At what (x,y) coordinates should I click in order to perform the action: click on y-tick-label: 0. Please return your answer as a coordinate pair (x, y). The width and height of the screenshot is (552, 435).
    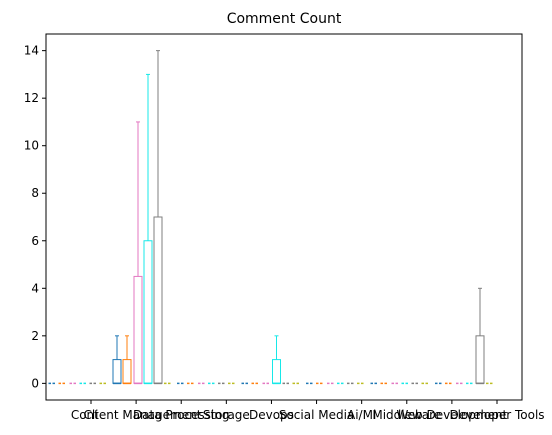
    Looking at the image, I should click on (35, 383).